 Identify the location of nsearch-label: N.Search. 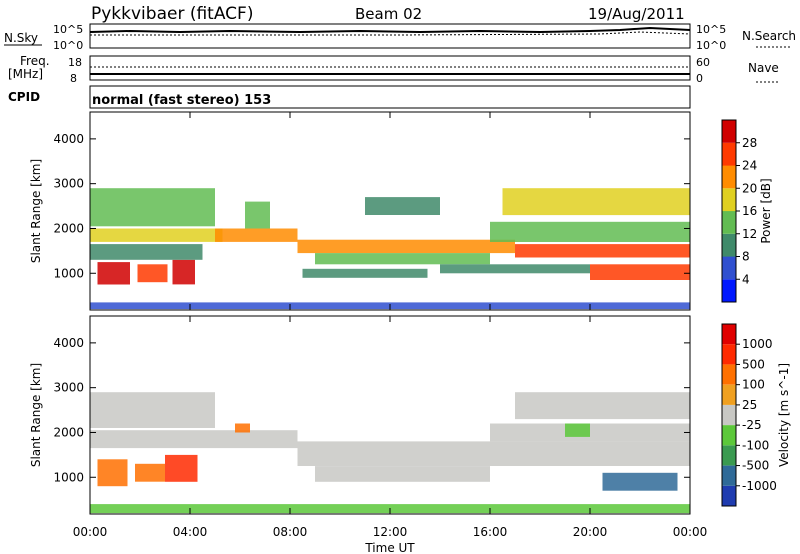
(769, 36).